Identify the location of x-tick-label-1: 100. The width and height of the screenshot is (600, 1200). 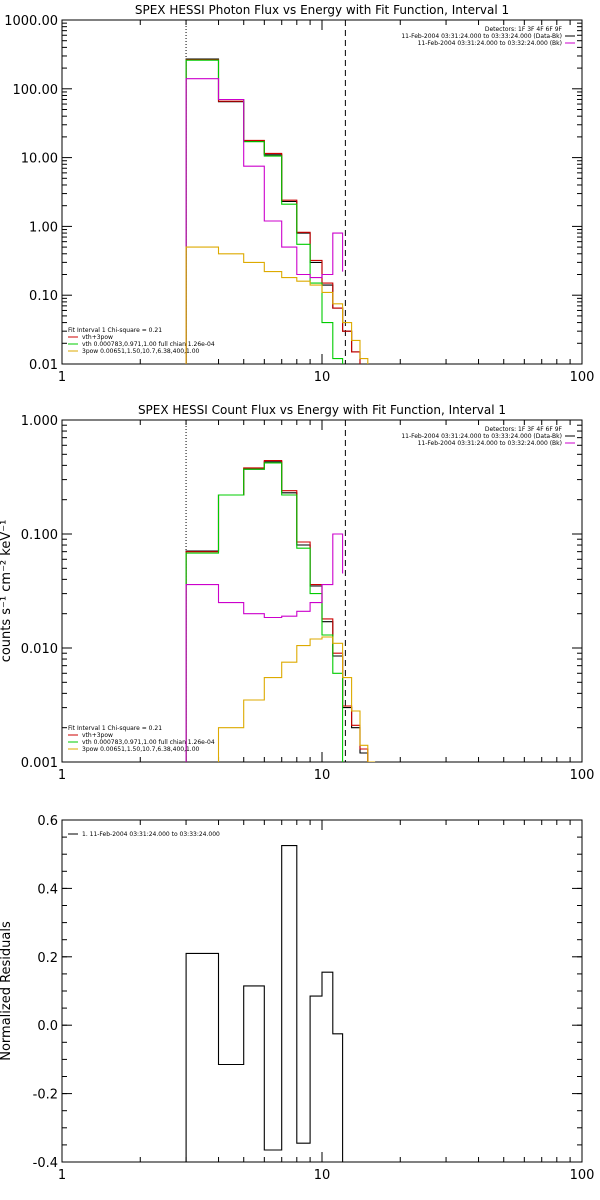
(582, 377).